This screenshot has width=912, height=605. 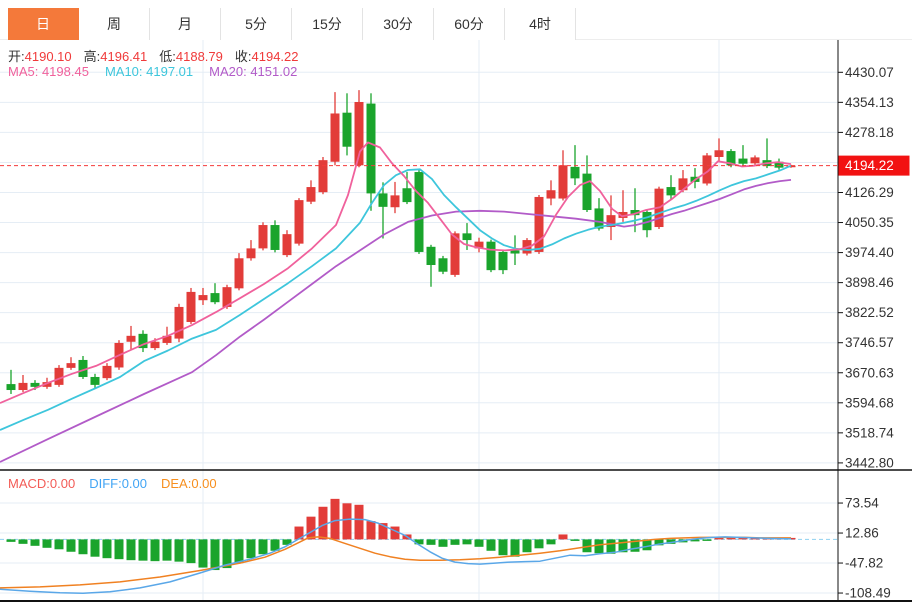 What do you see at coordinates (869, 102) in the screenshot?
I see `svg-text: 4354.13` at bounding box center [869, 102].